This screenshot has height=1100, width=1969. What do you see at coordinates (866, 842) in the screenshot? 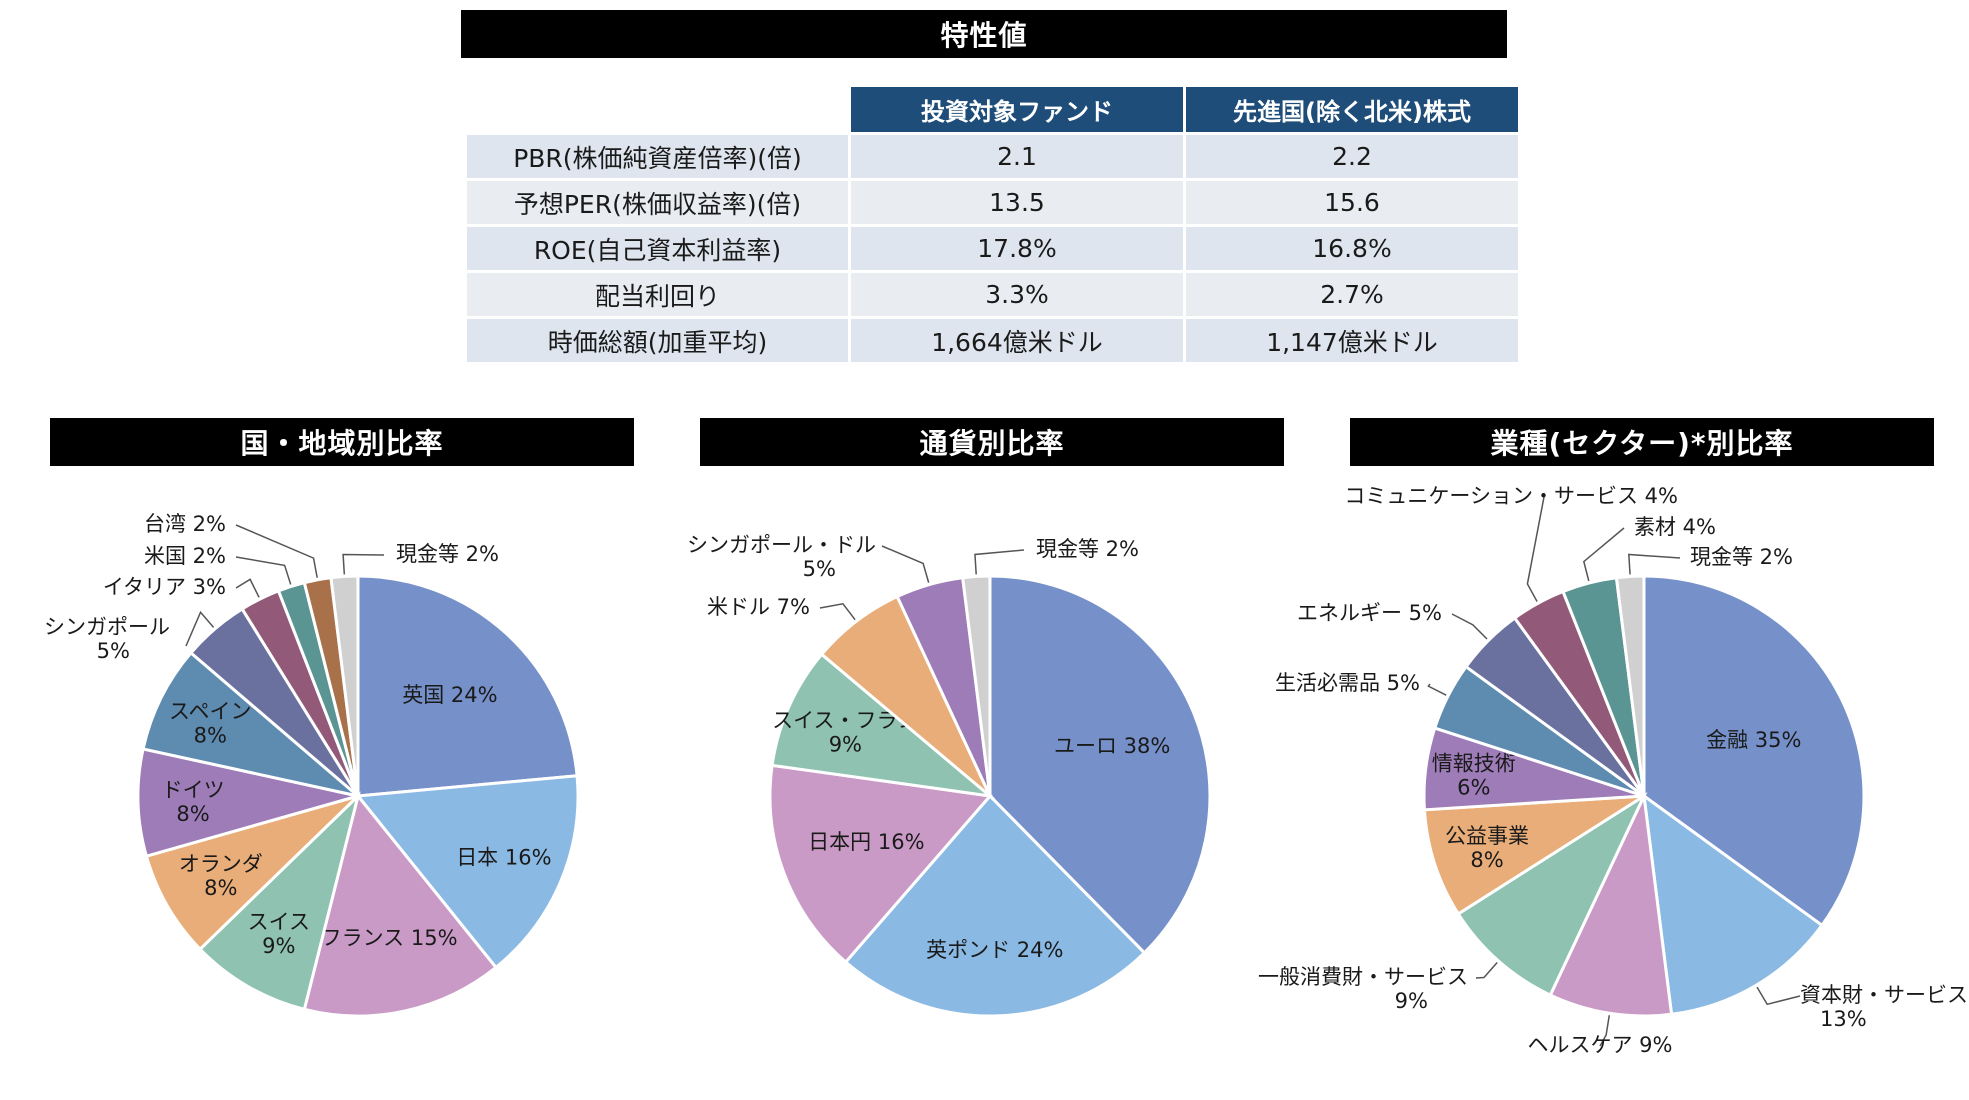
I see `pie-slice-label: 日本円 16%` at bounding box center [866, 842].